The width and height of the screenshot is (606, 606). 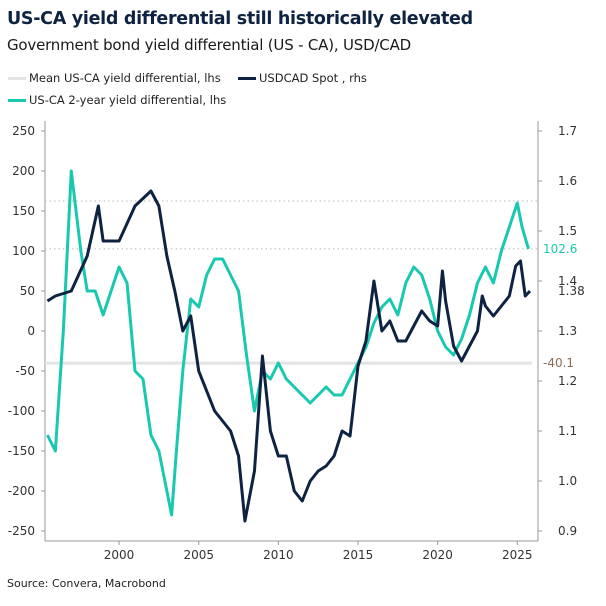 I want to click on legend-label: USDCAD Spot , rhs, so click(x=313, y=78).